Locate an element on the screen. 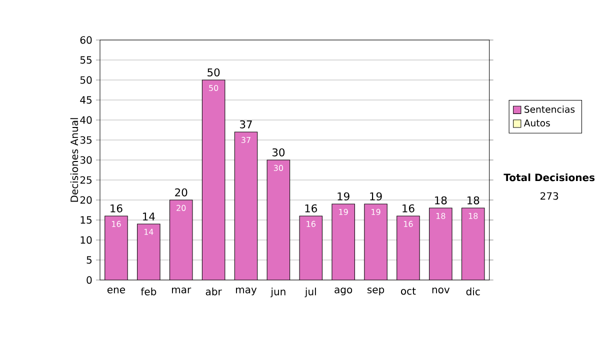  data-label: 14 is located at coordinates (149, 231).